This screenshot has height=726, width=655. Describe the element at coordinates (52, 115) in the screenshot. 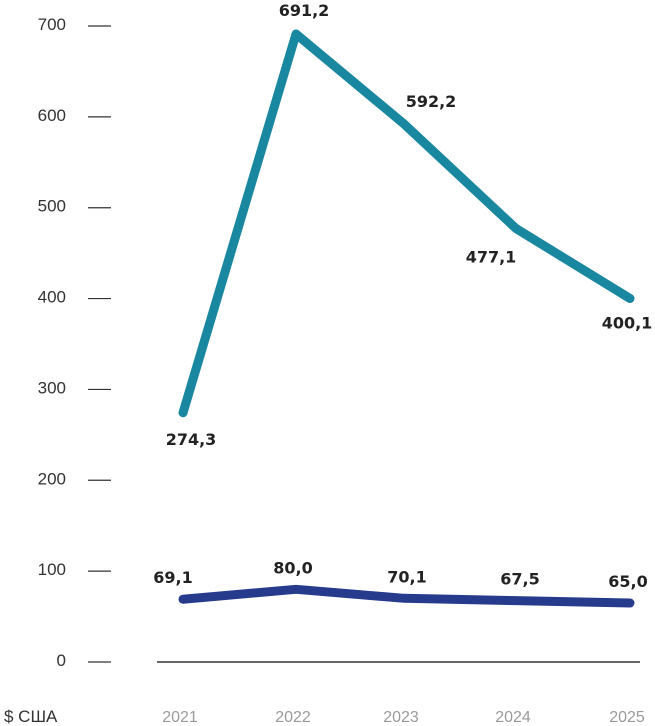

I see `y-tick-label: 600` at that location.